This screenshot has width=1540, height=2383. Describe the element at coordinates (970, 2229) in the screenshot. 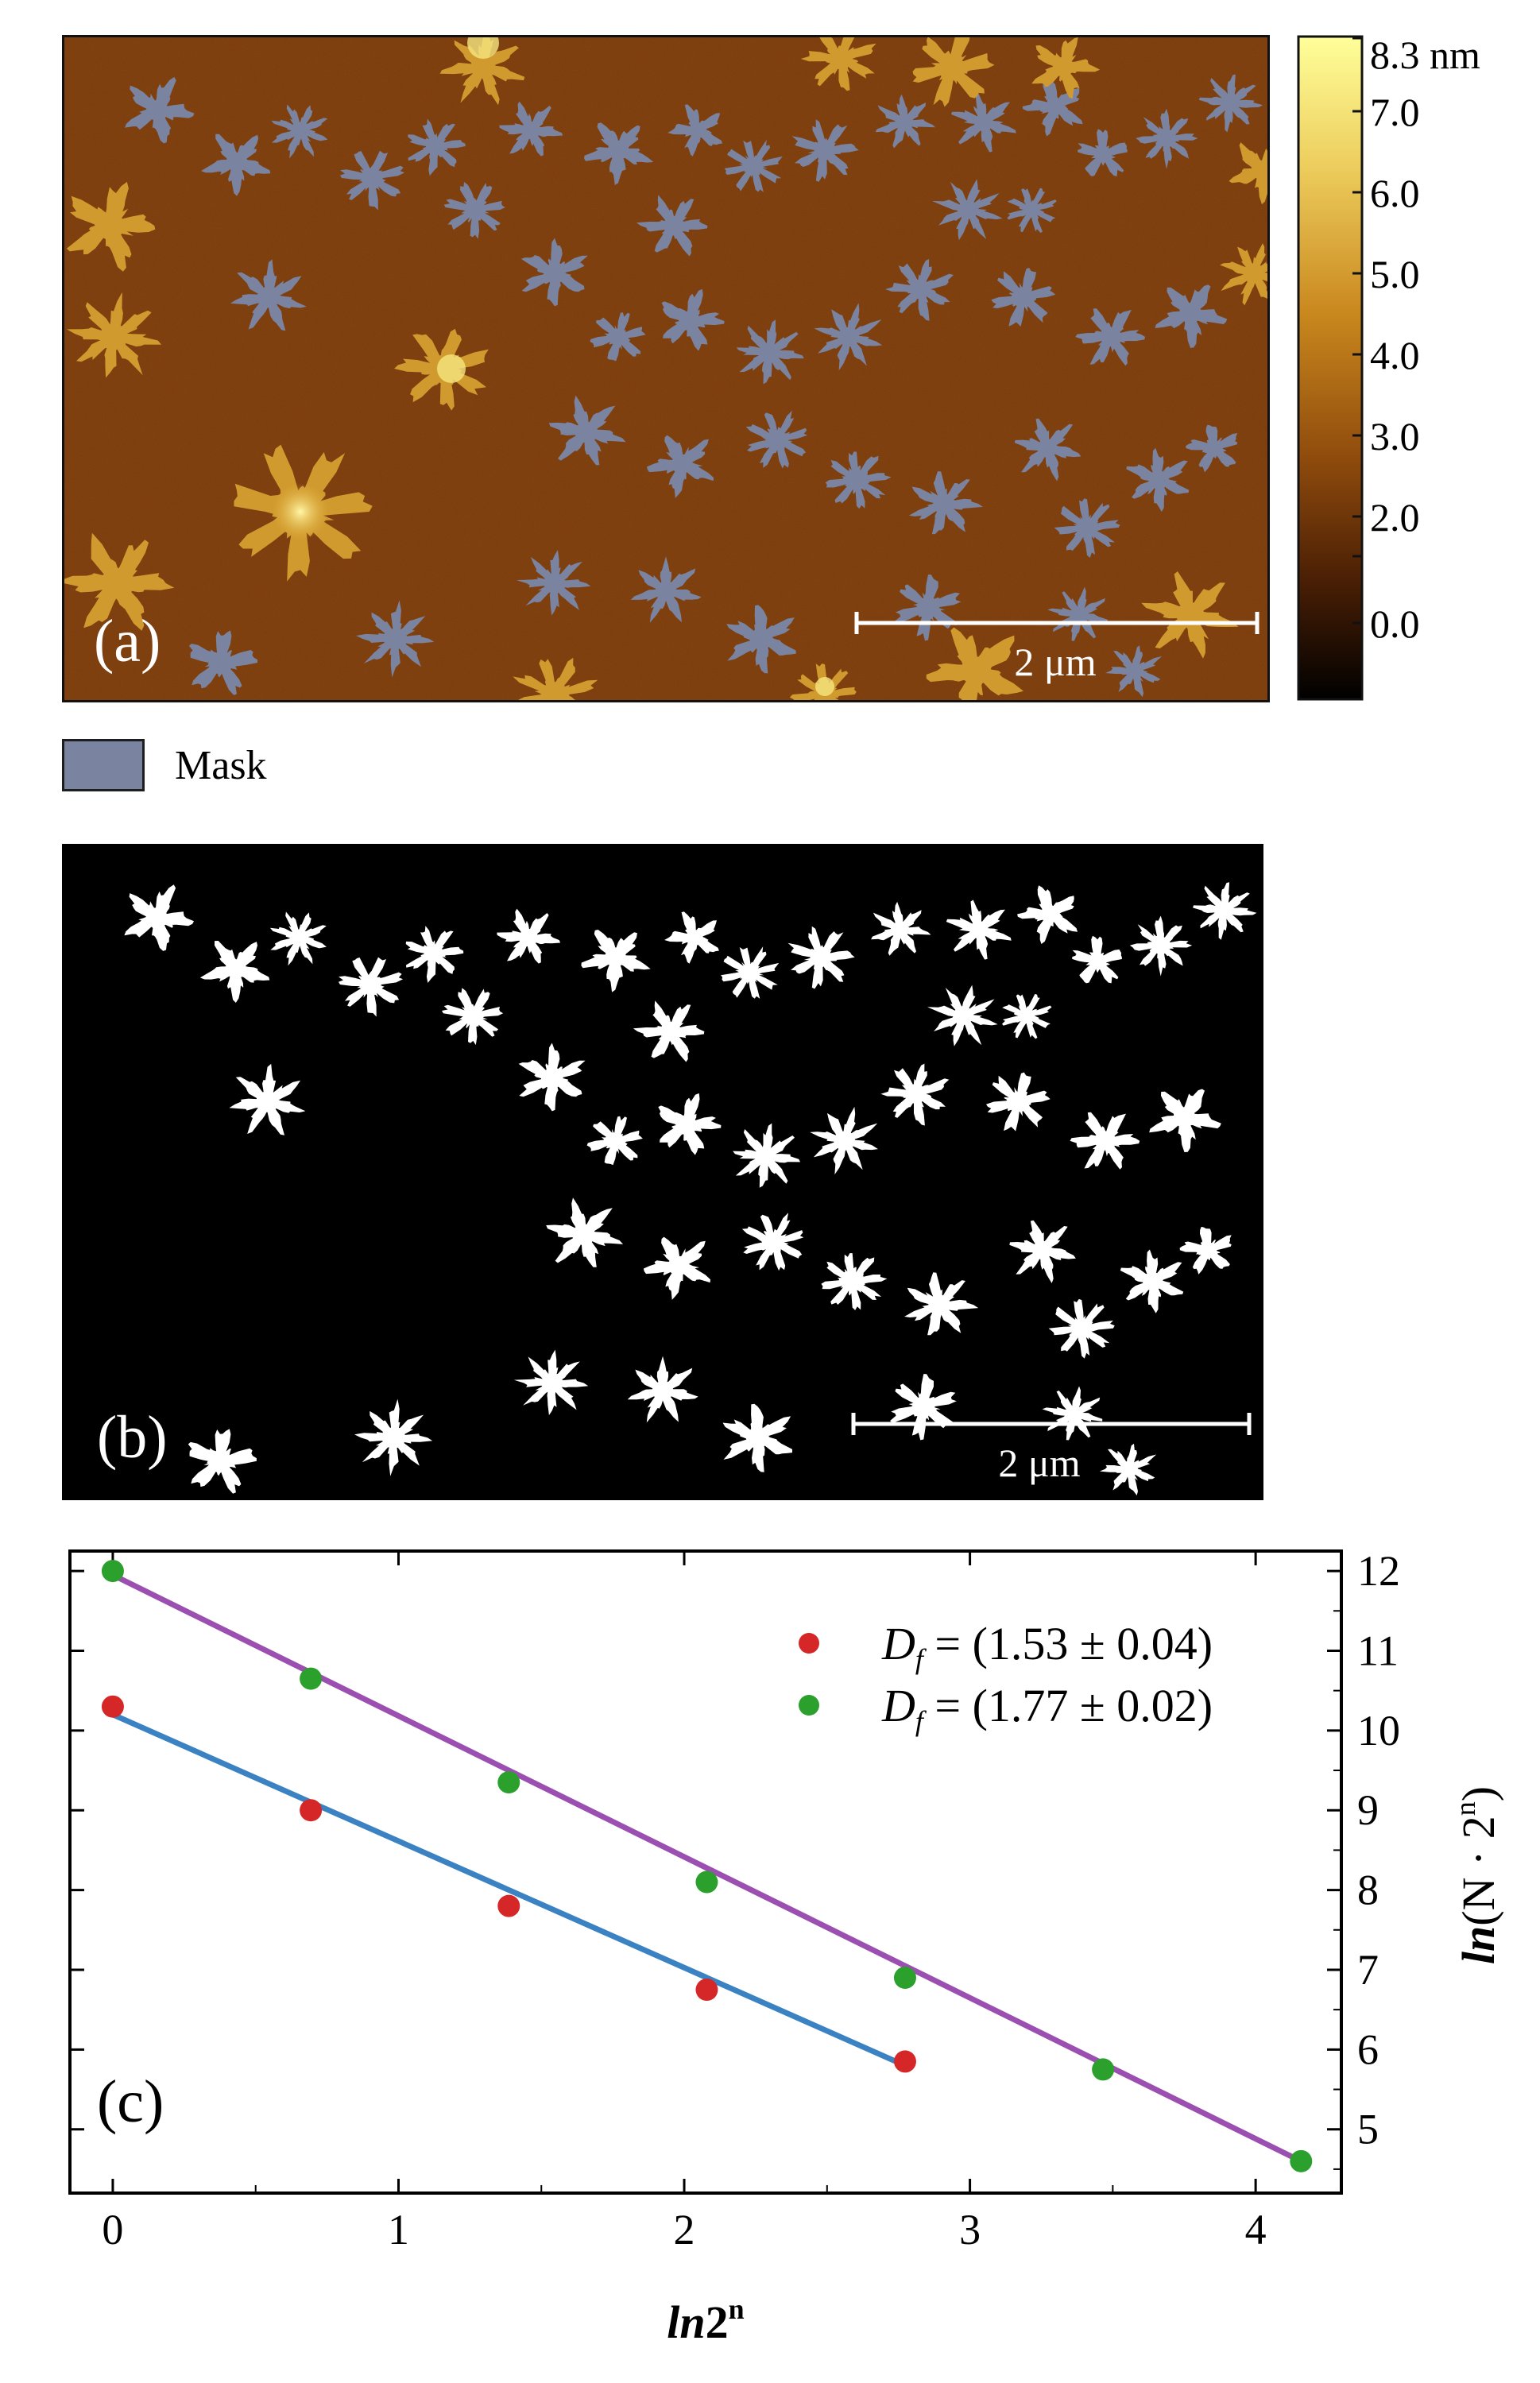

I see `x-tick-label: 3` at that location.